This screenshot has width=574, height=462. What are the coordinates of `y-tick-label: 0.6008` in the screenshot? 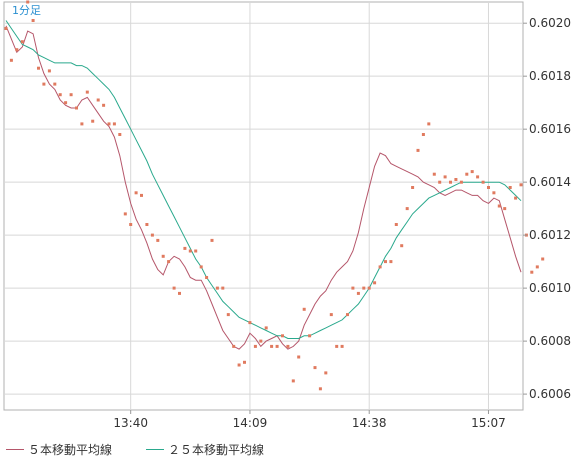 It's located at (550, 341).